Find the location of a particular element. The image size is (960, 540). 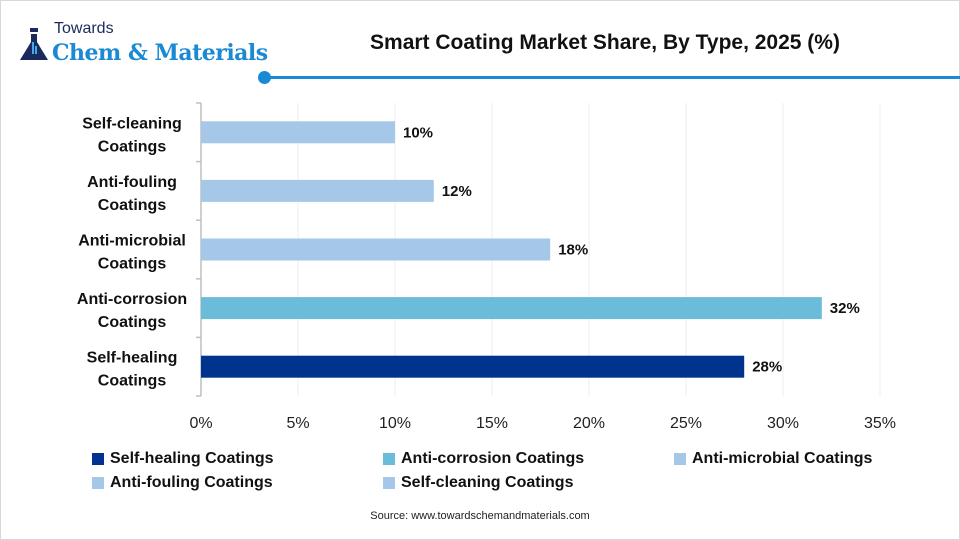

x-tick-label: 0% is located at coordinates (200, 423).